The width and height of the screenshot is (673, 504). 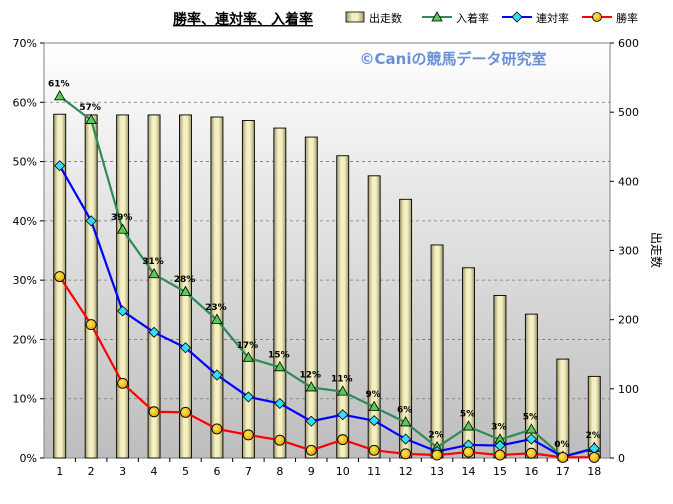 I want to click on x-axis-ticks: 1 2 3 4 5 6 7 8 9 10 11 12 13 14 15 16 17 18, so click(x=328, y=468).